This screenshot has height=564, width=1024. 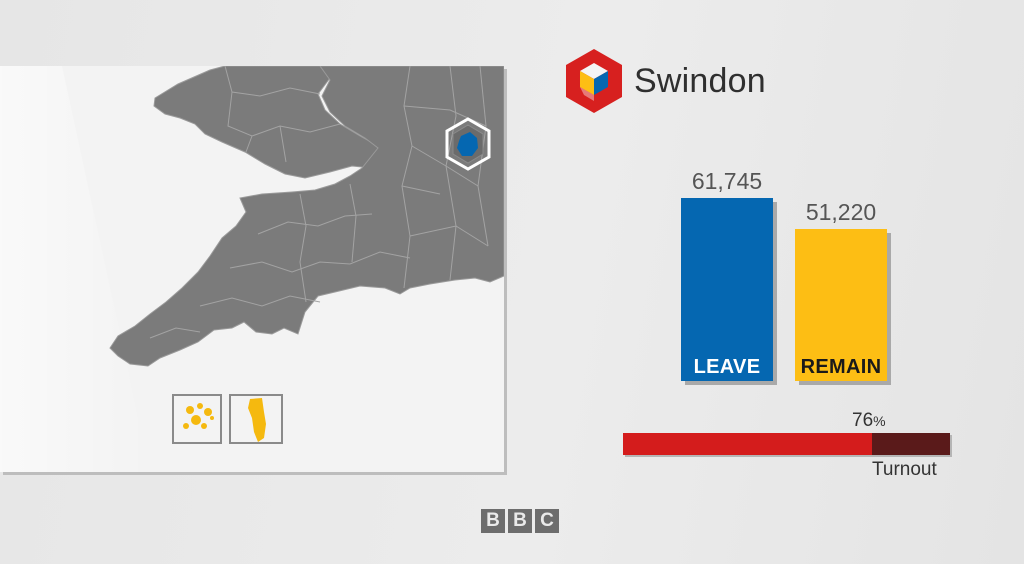 What do you see at coordinates (547, 521) in the screenshot?
I see `bbc-logo-letter: C` at bounding box center [547, 521].